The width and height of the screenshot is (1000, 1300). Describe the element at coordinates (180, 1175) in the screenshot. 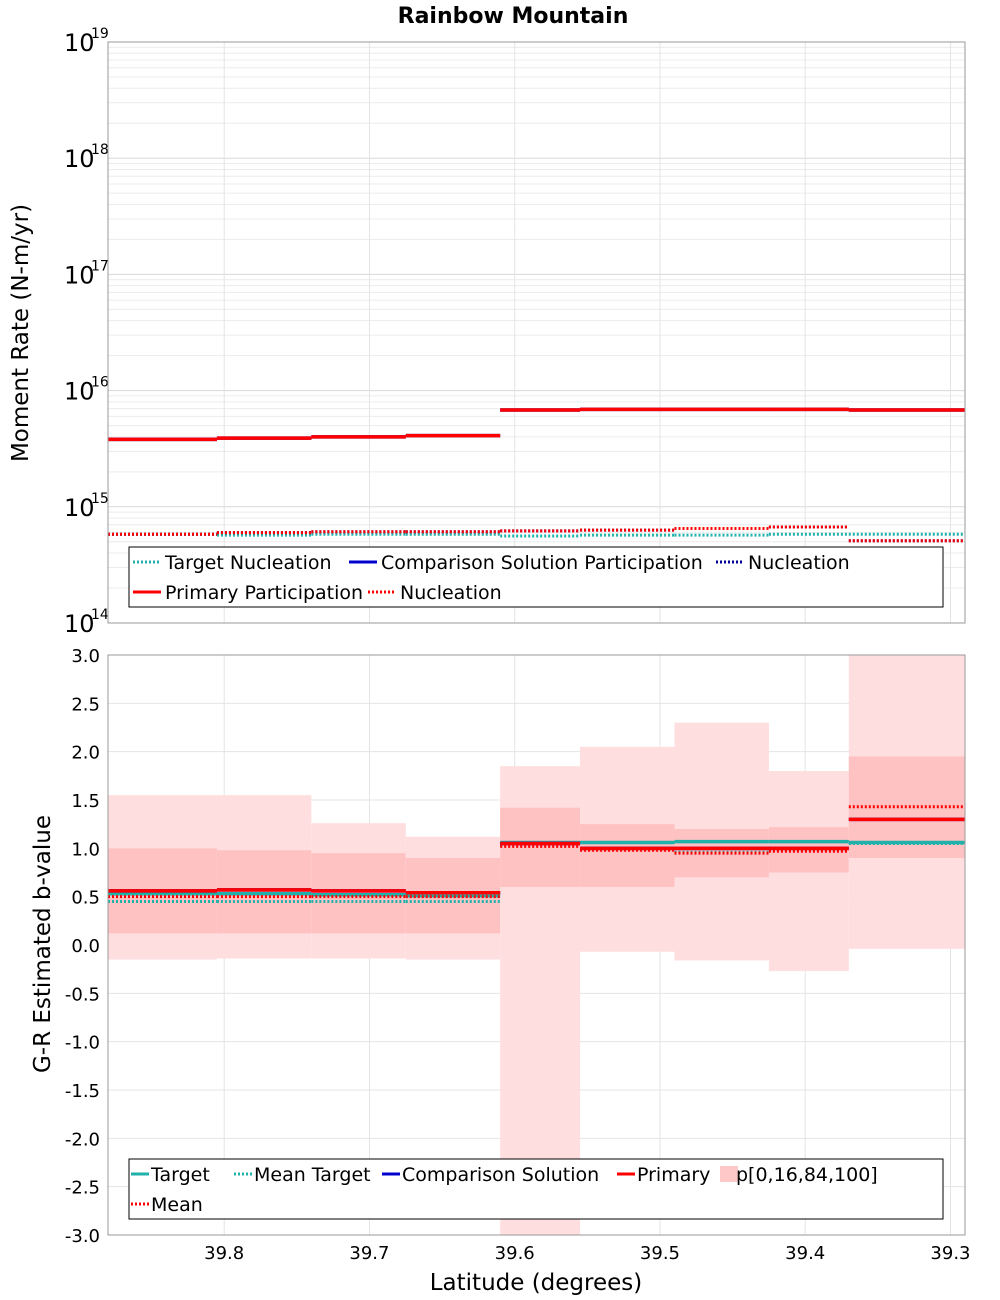

I see `bottom-legend-label: Target` at that location.